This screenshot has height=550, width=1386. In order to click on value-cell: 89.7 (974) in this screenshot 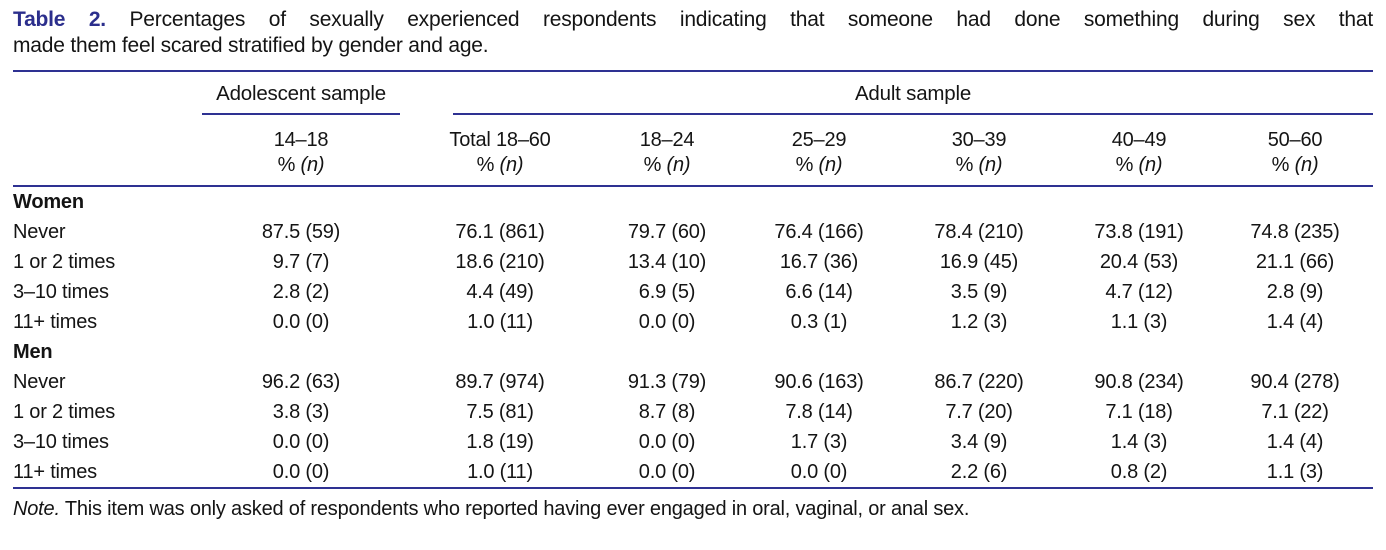, I will do `click(500, 382)`.